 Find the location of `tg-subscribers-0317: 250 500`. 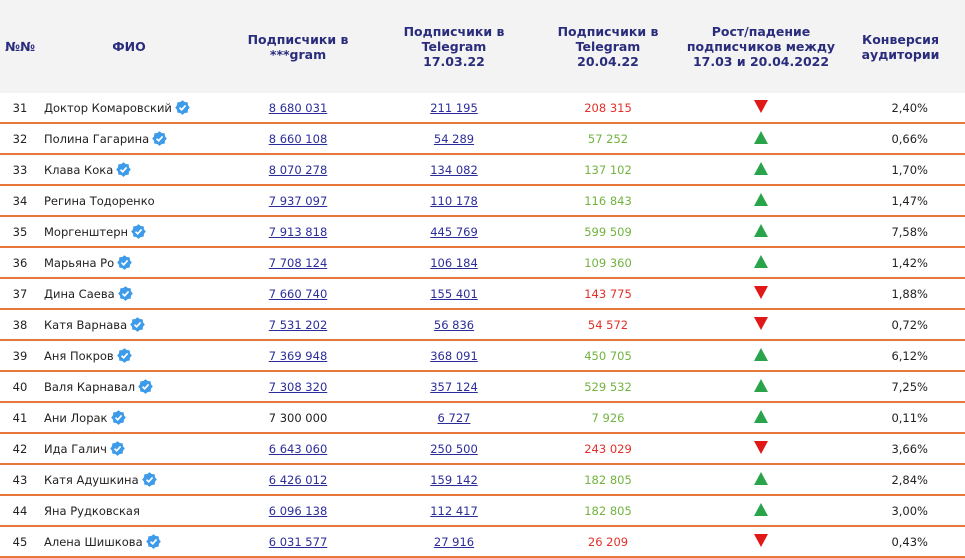

tg-subscribers-0317: 250 500 is located at coordinates (454, 448).